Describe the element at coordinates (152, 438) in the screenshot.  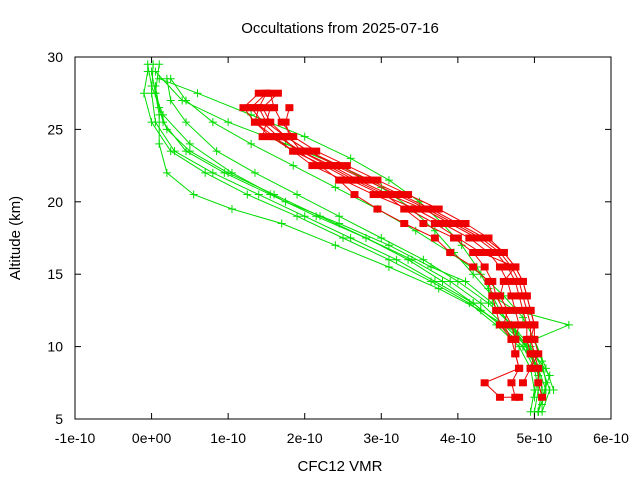
I see `x-tick-label: 0e+00` at that location.